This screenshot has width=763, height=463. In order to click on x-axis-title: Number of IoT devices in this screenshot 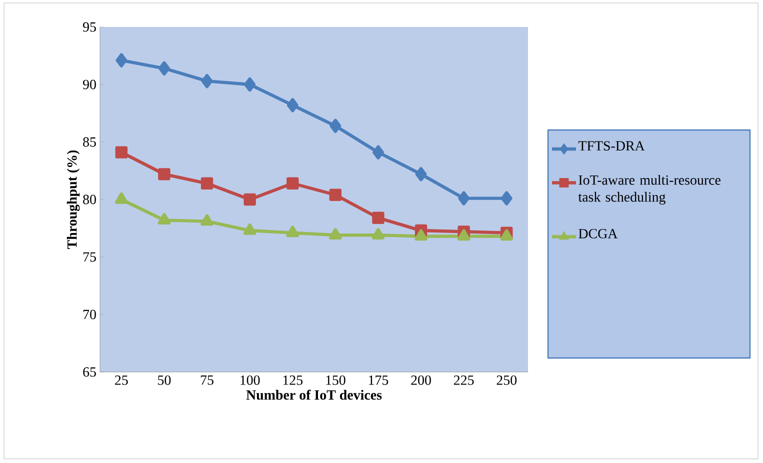, I will do `click(314, 395)`.